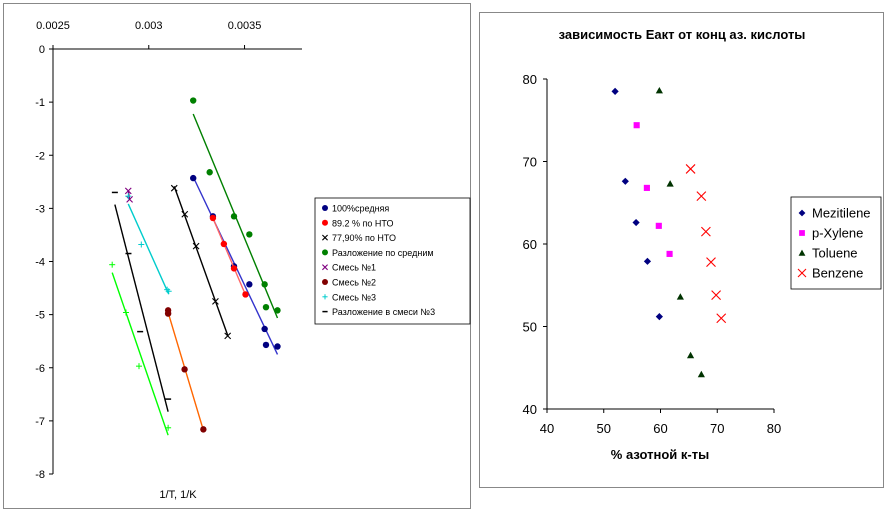 The width and height of the screenshot is (888, 514). I want to click on legend-label: Разложение в смеси №3, so click(383, 312).